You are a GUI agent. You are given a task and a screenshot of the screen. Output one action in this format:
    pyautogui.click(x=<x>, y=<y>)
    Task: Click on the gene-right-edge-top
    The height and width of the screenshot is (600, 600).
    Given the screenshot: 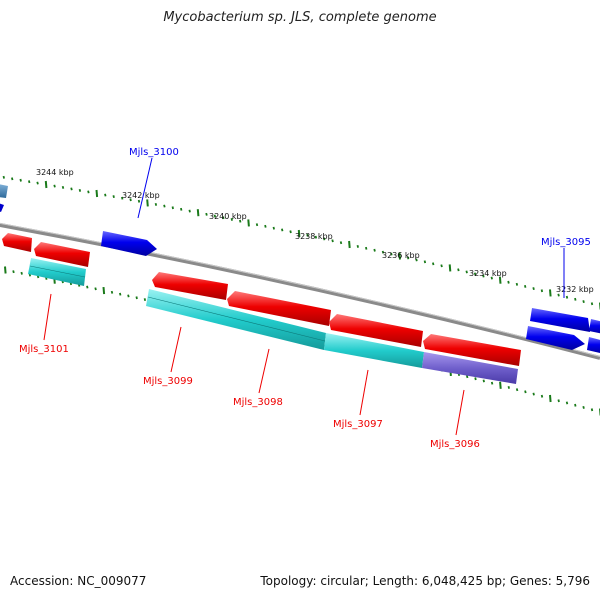 What is the action you would take?
    pyautogui.click(x=594, y=326)
    